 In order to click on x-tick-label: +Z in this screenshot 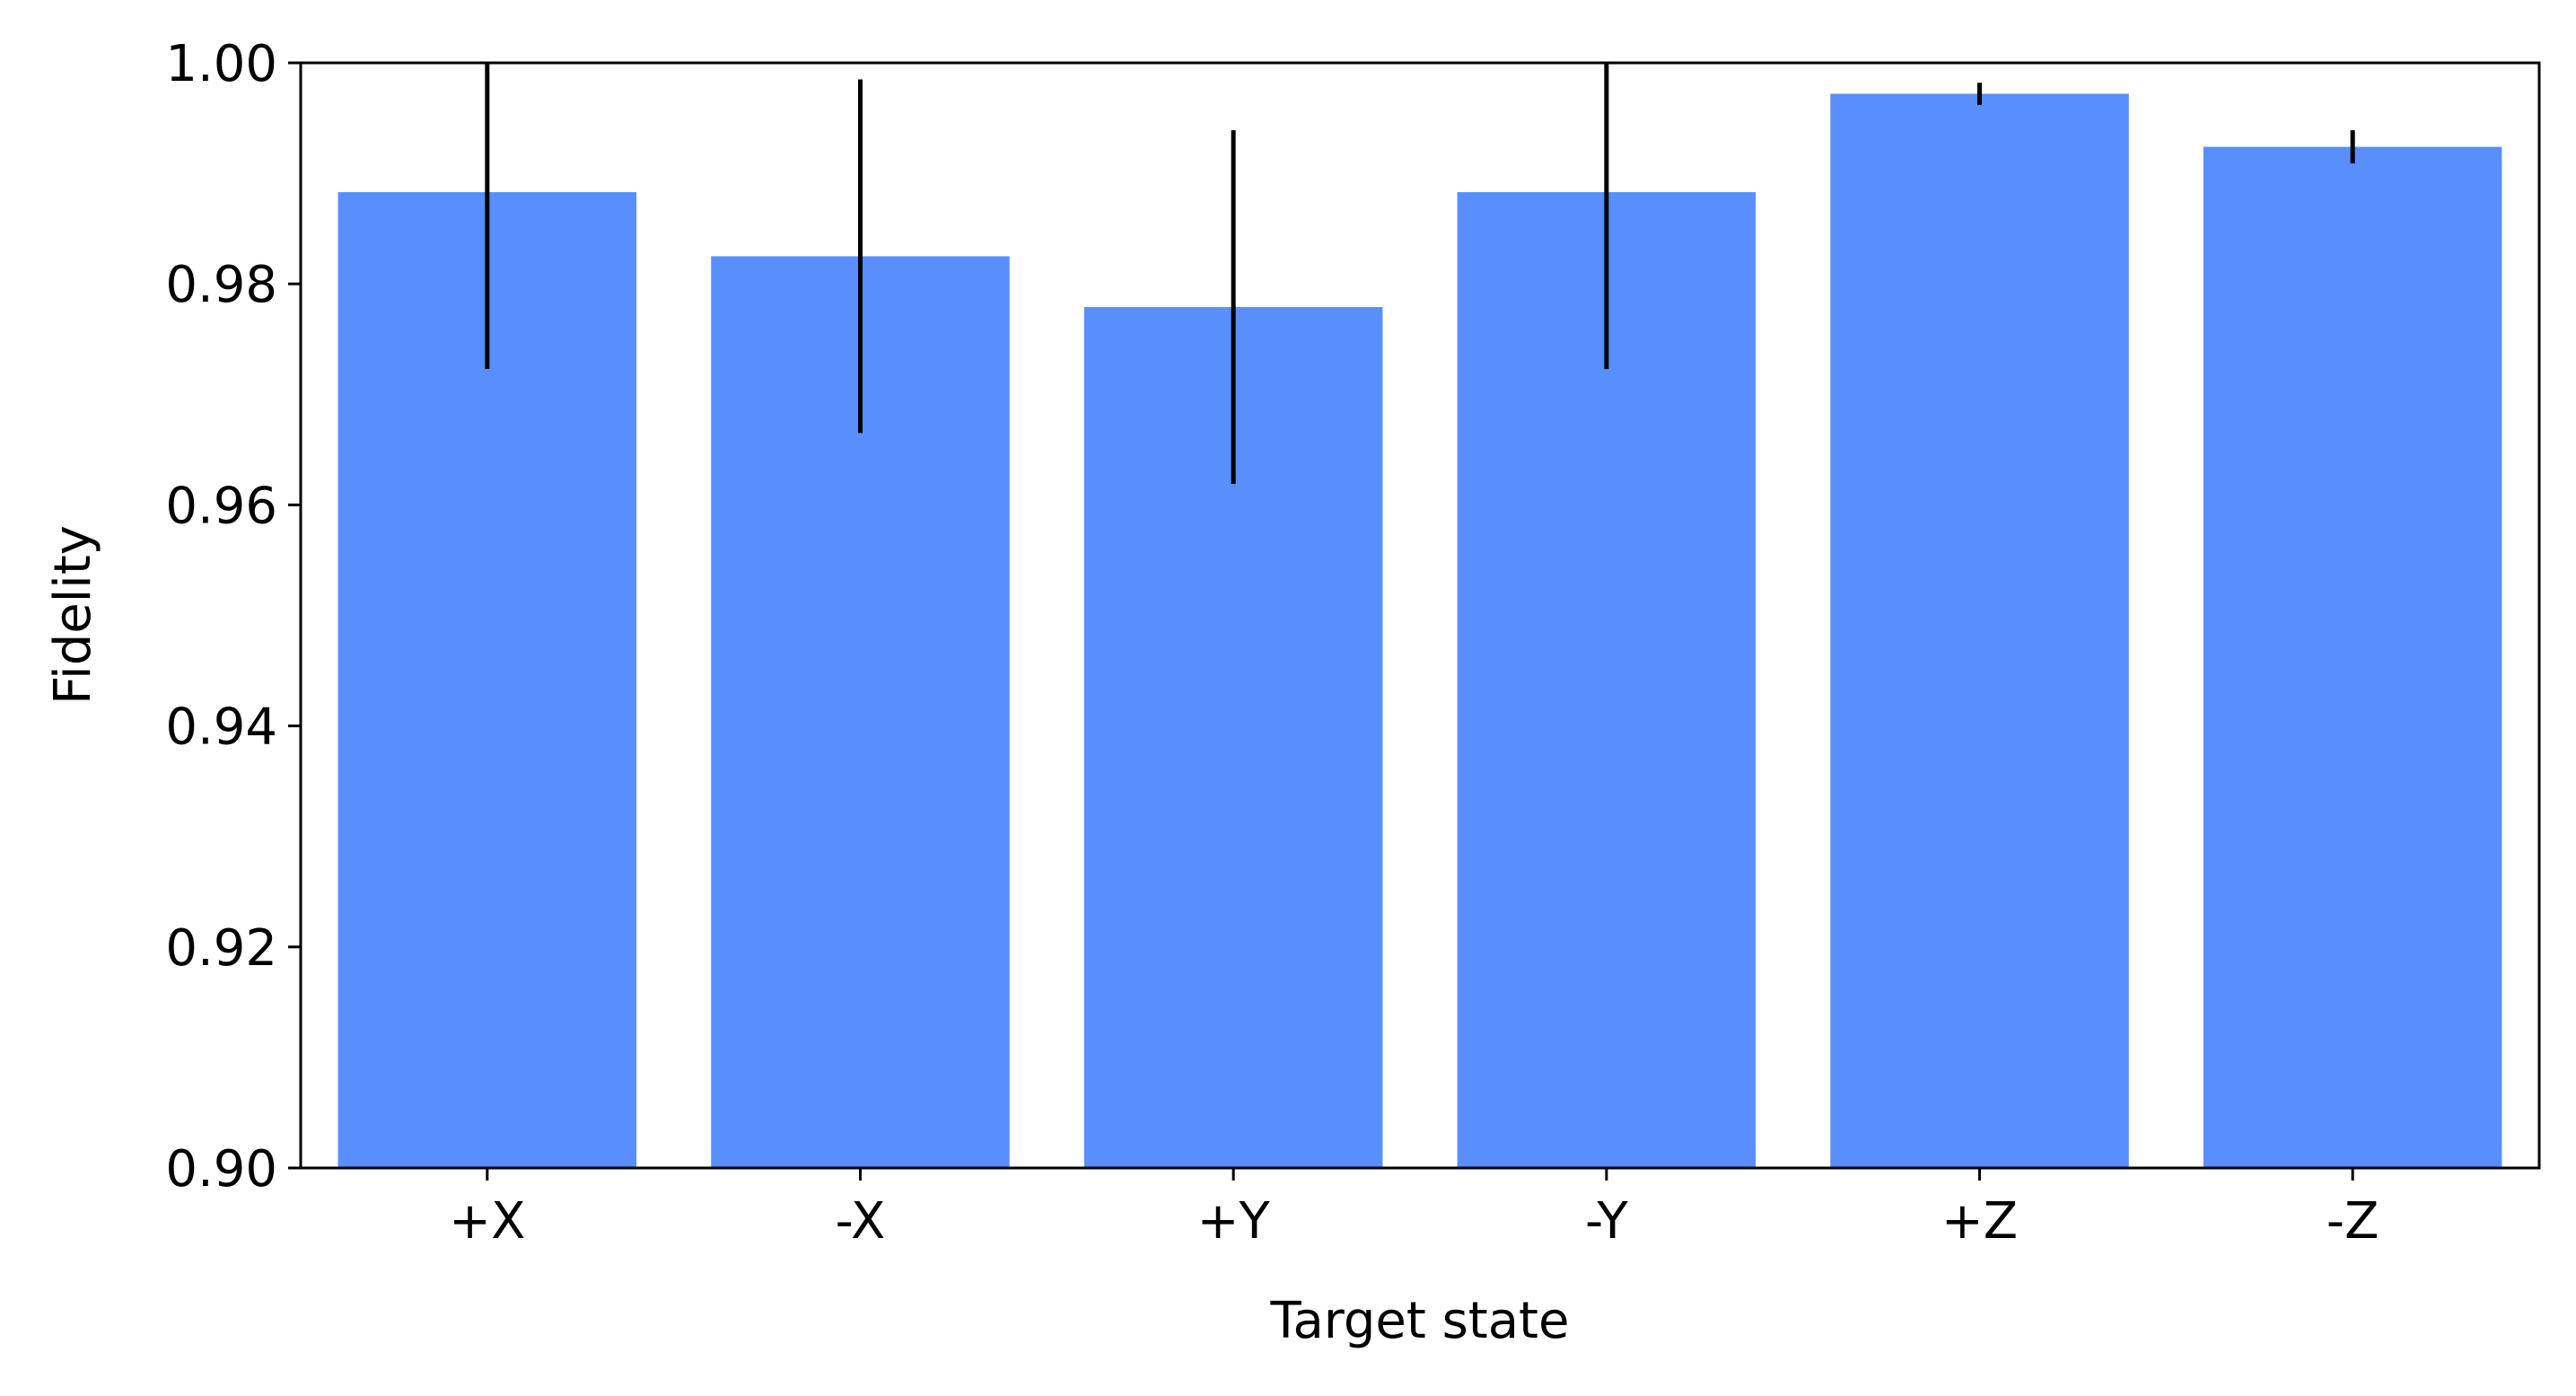, I will do `click(1980, 1221)`.